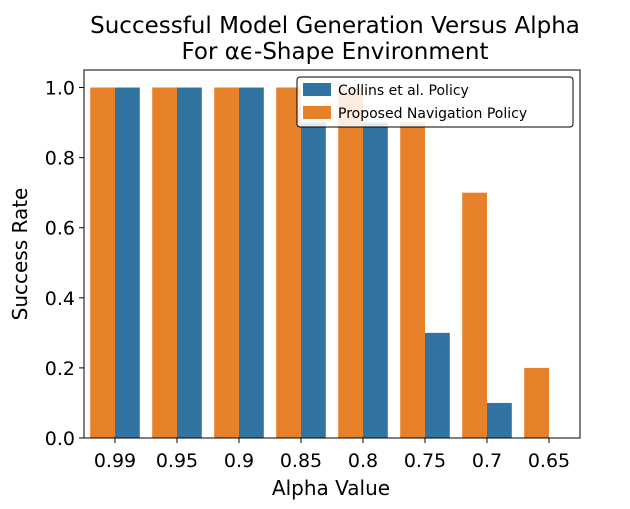 This screenshot has height=509, width=630. Describe the element at coordinates (102, 263) in the screenshot. I see `bar-proposed-0.99` at that location.